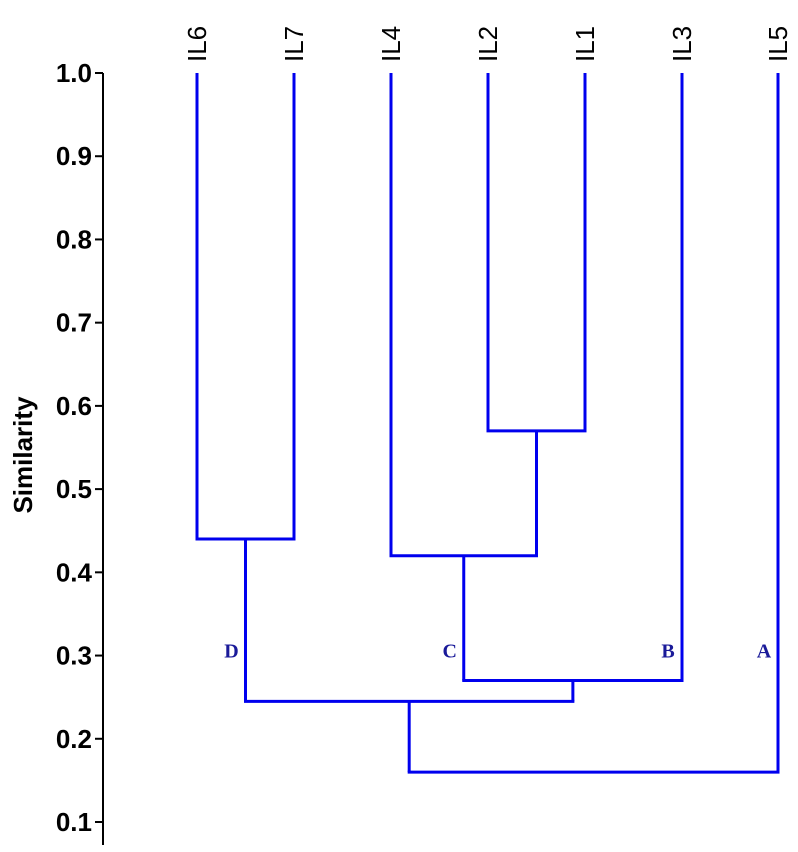 The image size is (798, 852). Describe the element at coordinates (74, 572) in the screenshot. I see `y-tick-label: 0.4` at that location.